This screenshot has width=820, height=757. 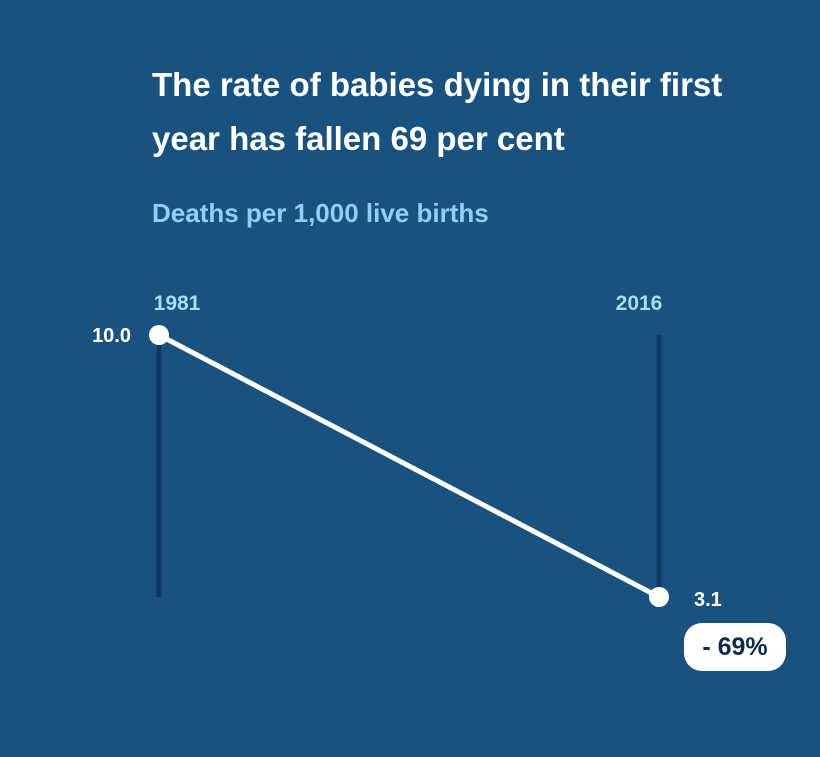 I want to click on value-label-2016: 3.1, so click(x=708, y=600).